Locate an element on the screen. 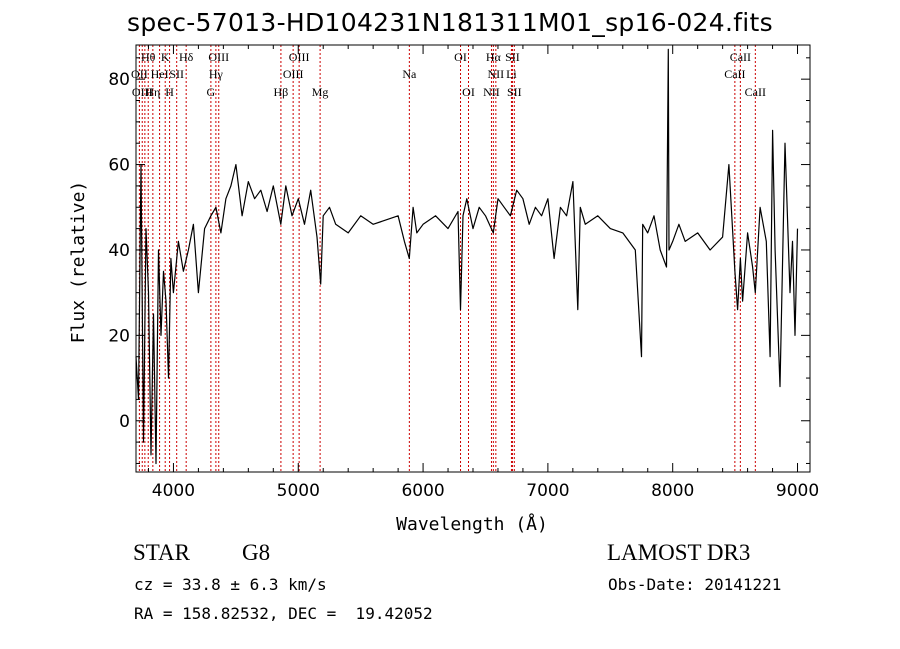  y-axis-label: Flux (relative) is located at coordinates (78, 262).